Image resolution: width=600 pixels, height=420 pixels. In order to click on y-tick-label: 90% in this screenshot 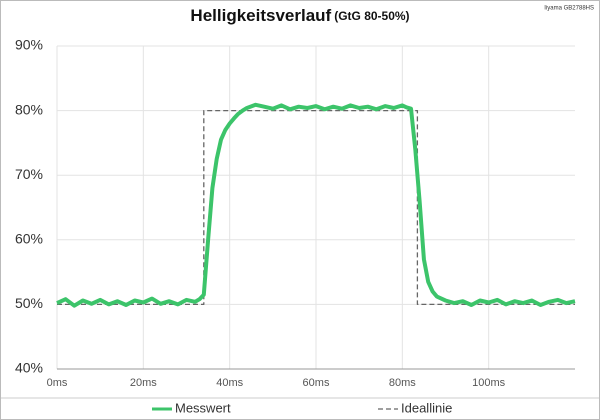, I will do `click(29, 45)`.